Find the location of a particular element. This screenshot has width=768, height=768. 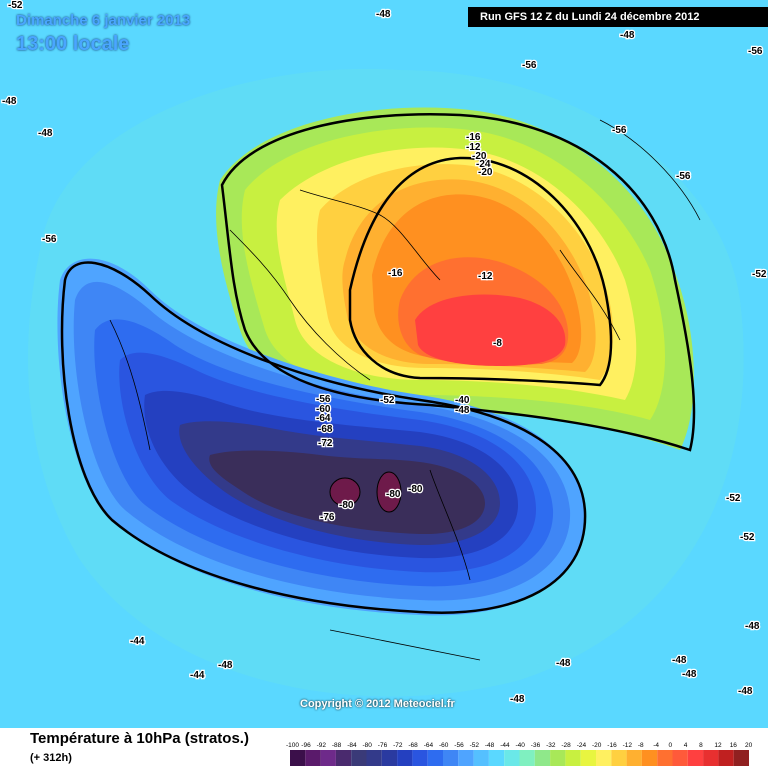

contour-label: -72 is located at coordinates (325, 443).